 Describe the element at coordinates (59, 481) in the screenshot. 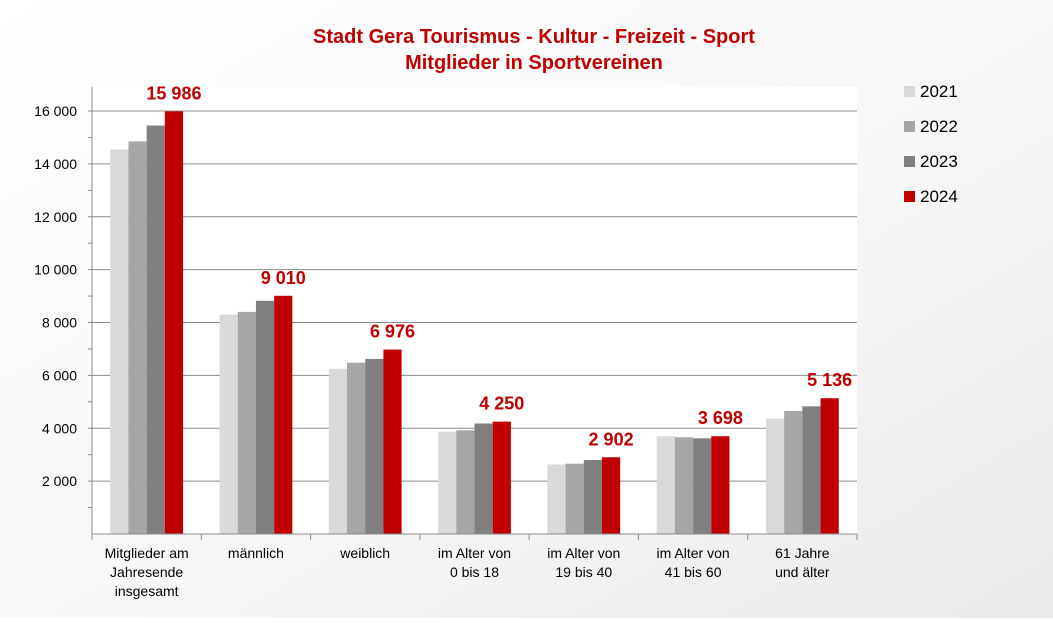

I see `y-tick-label: 2 000` at that location.